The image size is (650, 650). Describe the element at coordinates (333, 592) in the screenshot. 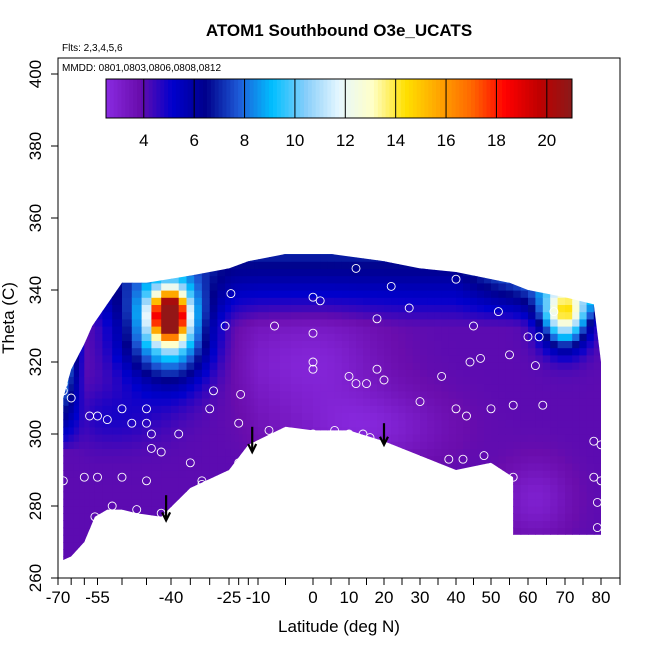

I see `x-axis: -70 -55 -40 -25 -10 0 10 20 30 40 50 60 70 80` at that location.